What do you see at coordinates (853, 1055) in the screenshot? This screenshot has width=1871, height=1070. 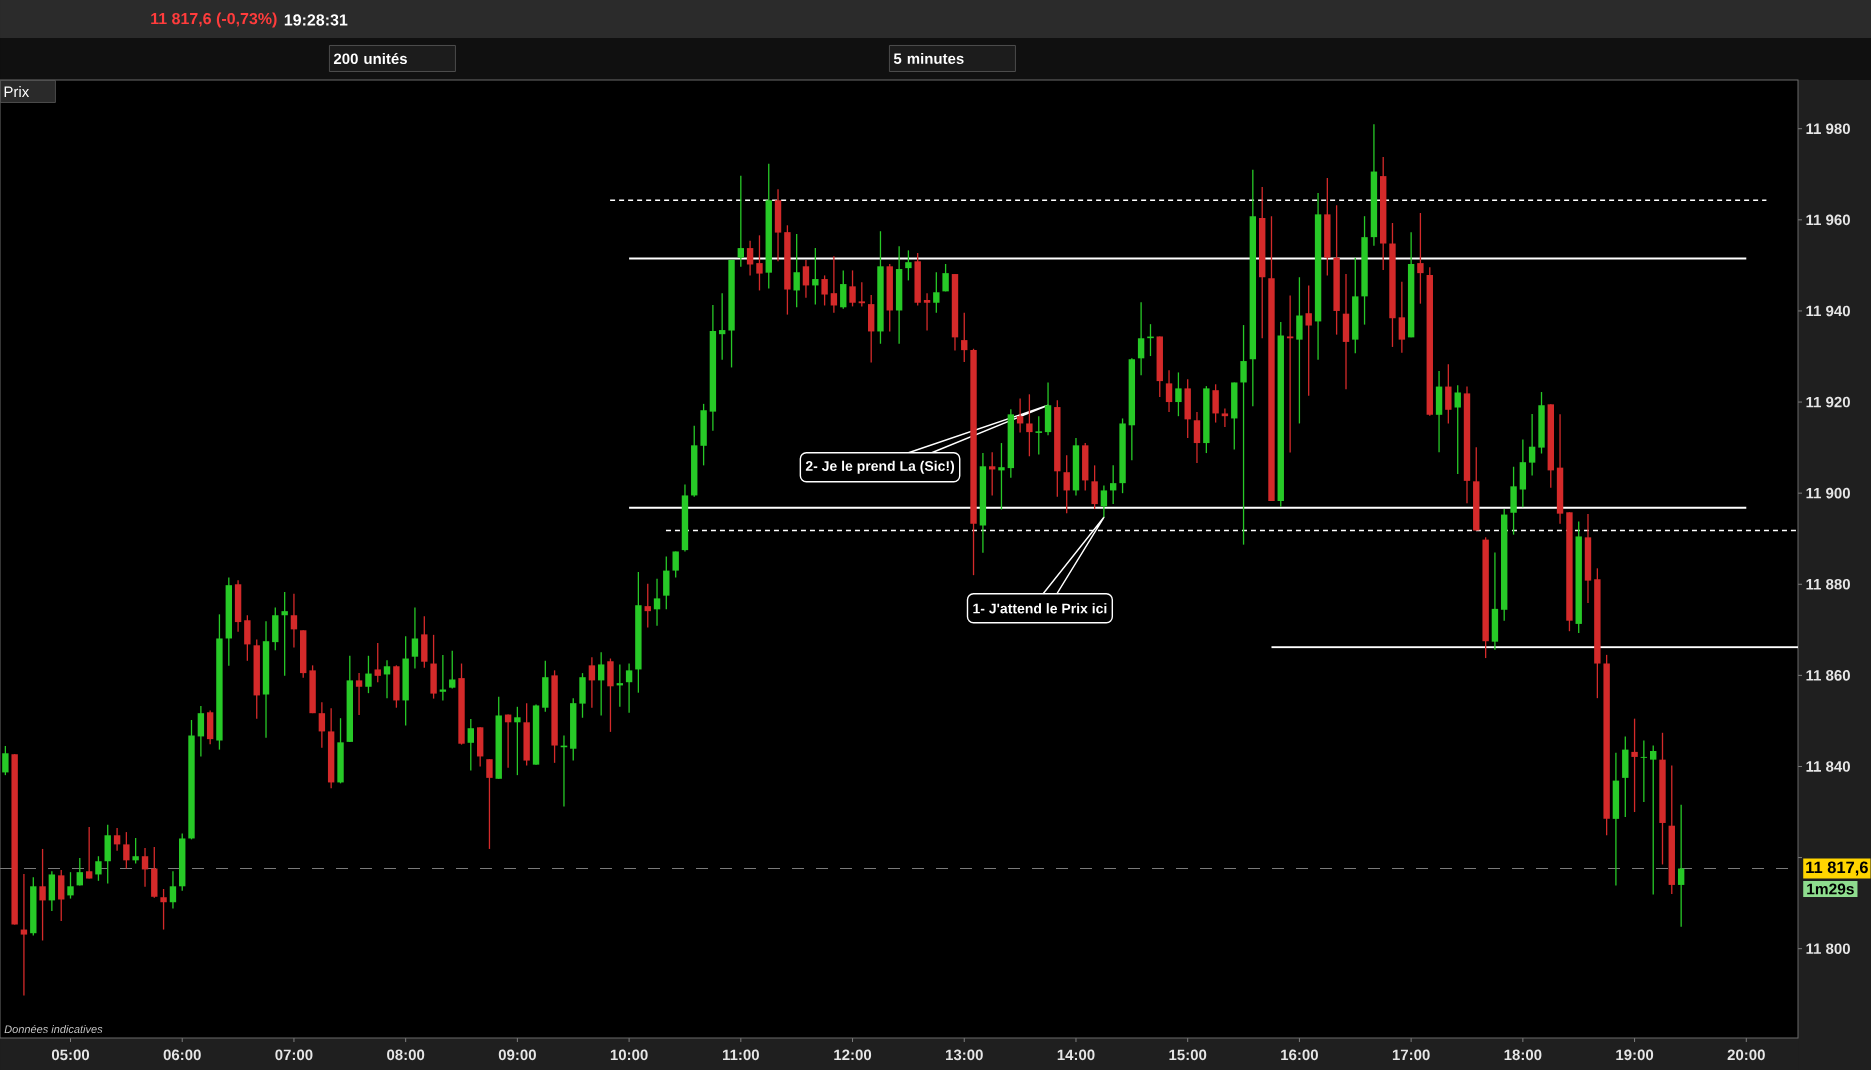 I see `x-tick-label: 12:00` at bounding box center [853, 1055].